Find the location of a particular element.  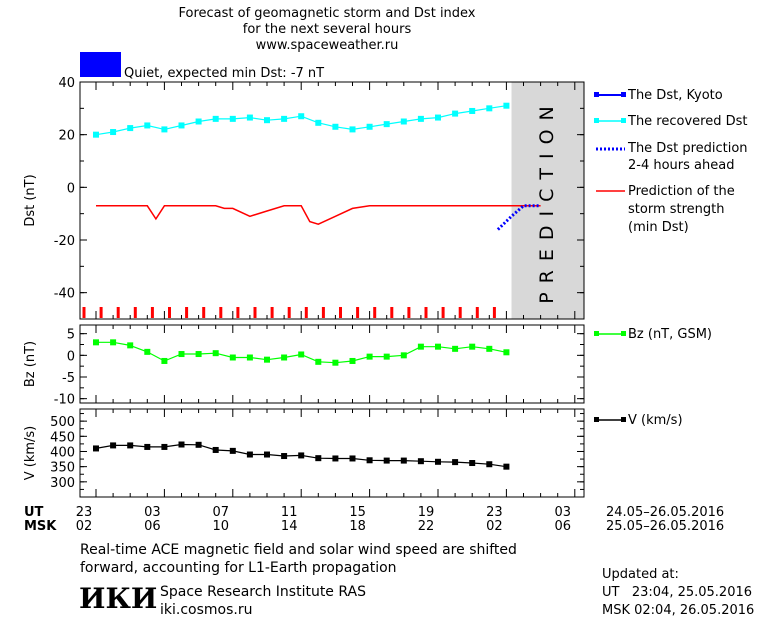

y-tick-label: 40 is located at coordinates (66, 83).